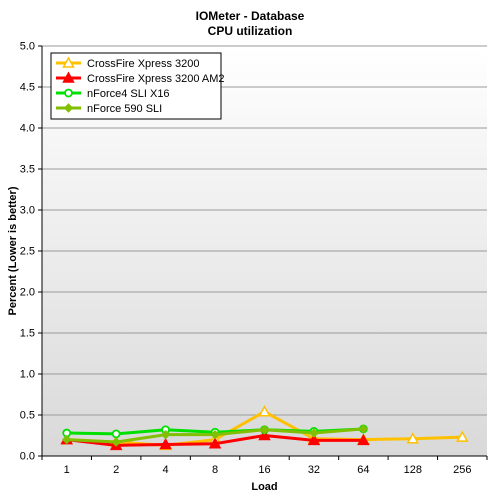 Image resolution: width=500 pixels, height=500 pixels. Describe the element at coordinates (27, 293) in the screenshot. I see `y-tick-label: 2.0` at that location.